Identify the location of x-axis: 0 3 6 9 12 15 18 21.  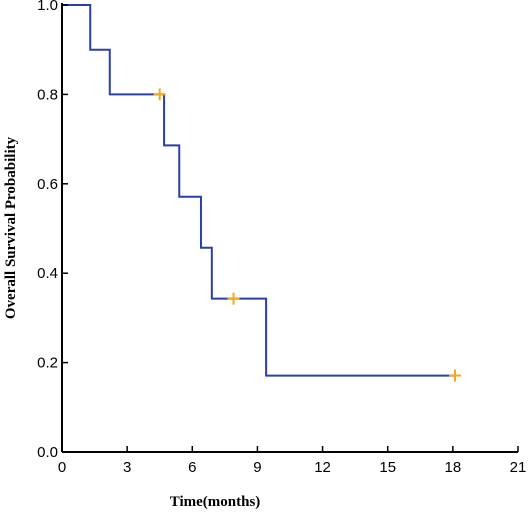
(292, 461).